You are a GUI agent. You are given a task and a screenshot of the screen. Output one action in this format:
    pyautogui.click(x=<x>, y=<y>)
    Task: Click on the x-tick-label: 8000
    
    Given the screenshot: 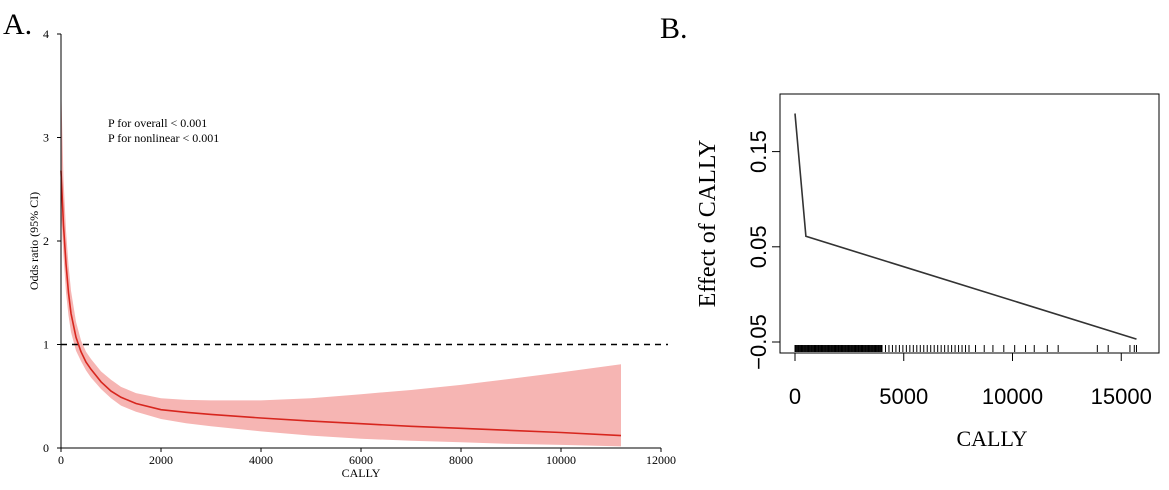 What is the action you would take?
    pyautogui.click(x=461, y=460)
    